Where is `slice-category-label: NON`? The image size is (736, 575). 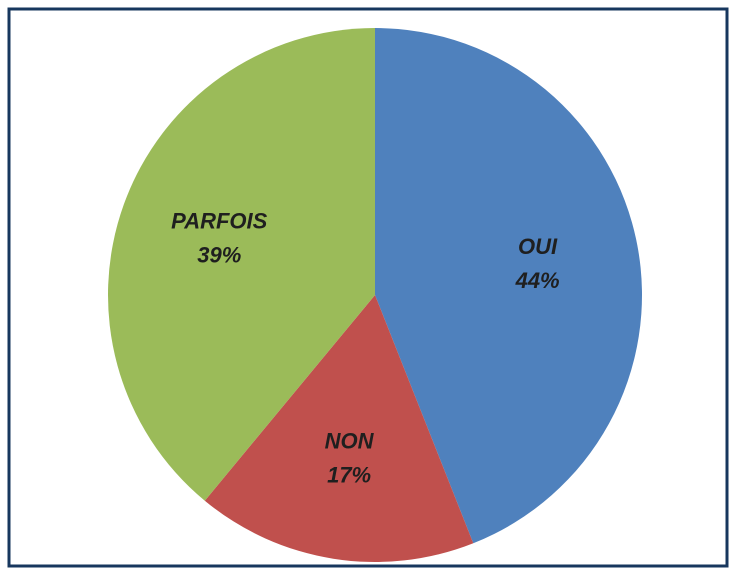
slice-category-label: NON is located at coordinates (350, 440).